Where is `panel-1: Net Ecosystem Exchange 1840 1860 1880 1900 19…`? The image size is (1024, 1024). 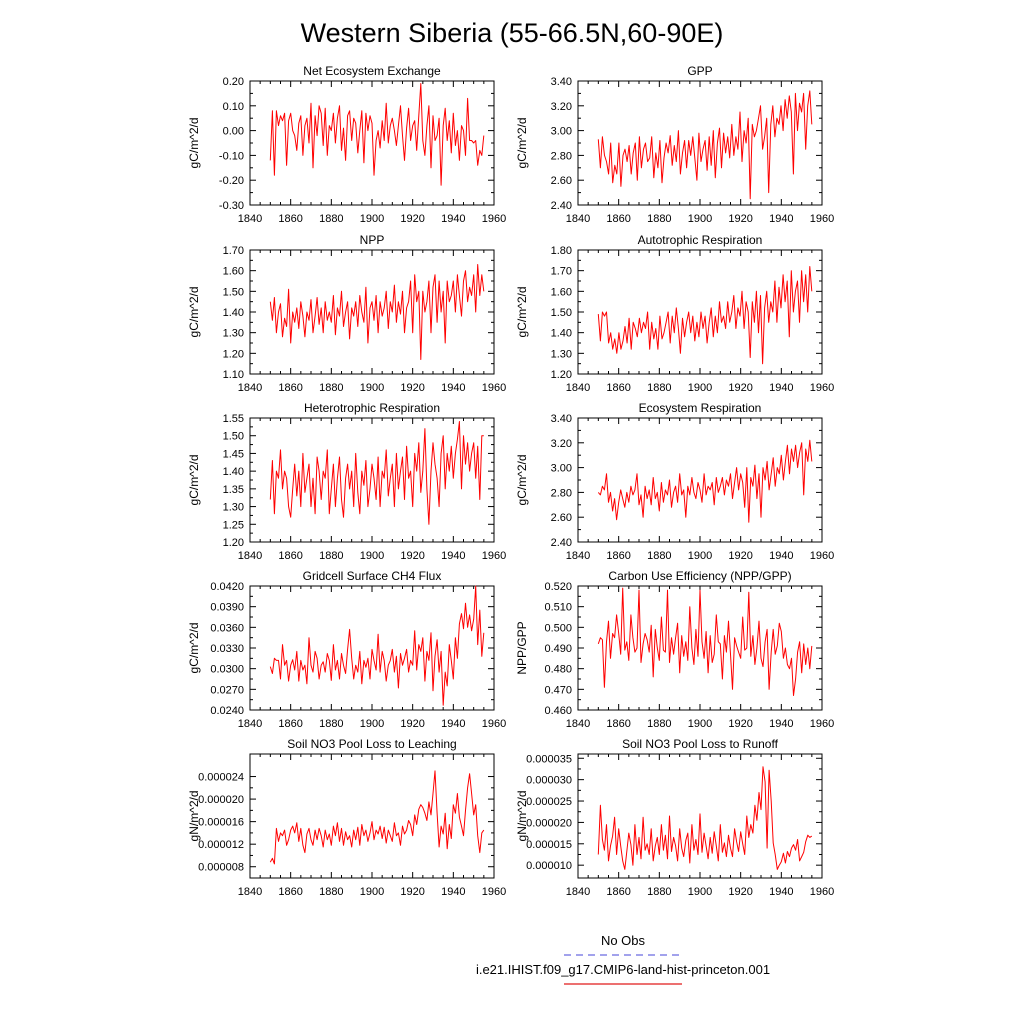 panel-1: Net Ecosystem Exchange 1840 1860 1880 1900 19… is located at coordinates (346, 144).